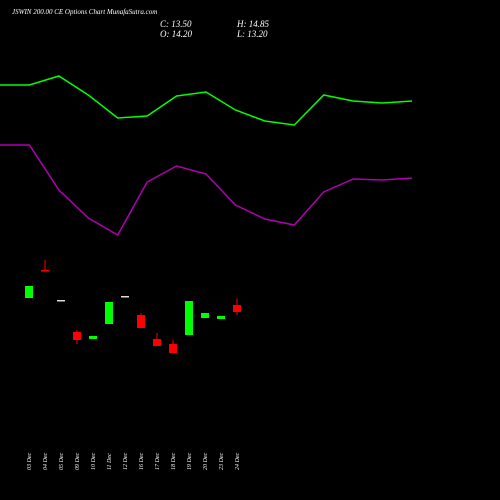 The height and width of the screenshot is (500, 500). I want to click on x-tick-label: 05 Dec, so click(62, 461).